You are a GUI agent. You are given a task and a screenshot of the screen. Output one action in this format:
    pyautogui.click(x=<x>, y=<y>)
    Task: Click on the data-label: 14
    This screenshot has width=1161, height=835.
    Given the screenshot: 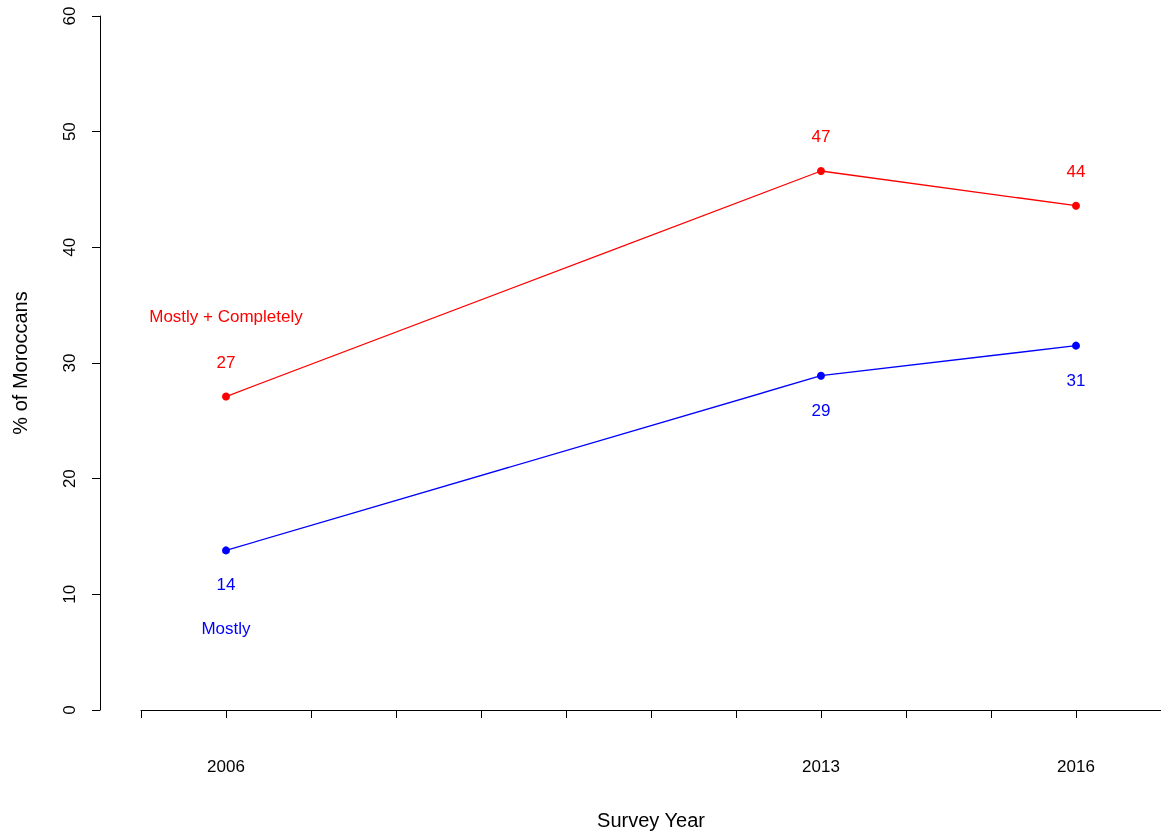 What is the action you would take?
    pyautogui.click(x=226, y=585)
    